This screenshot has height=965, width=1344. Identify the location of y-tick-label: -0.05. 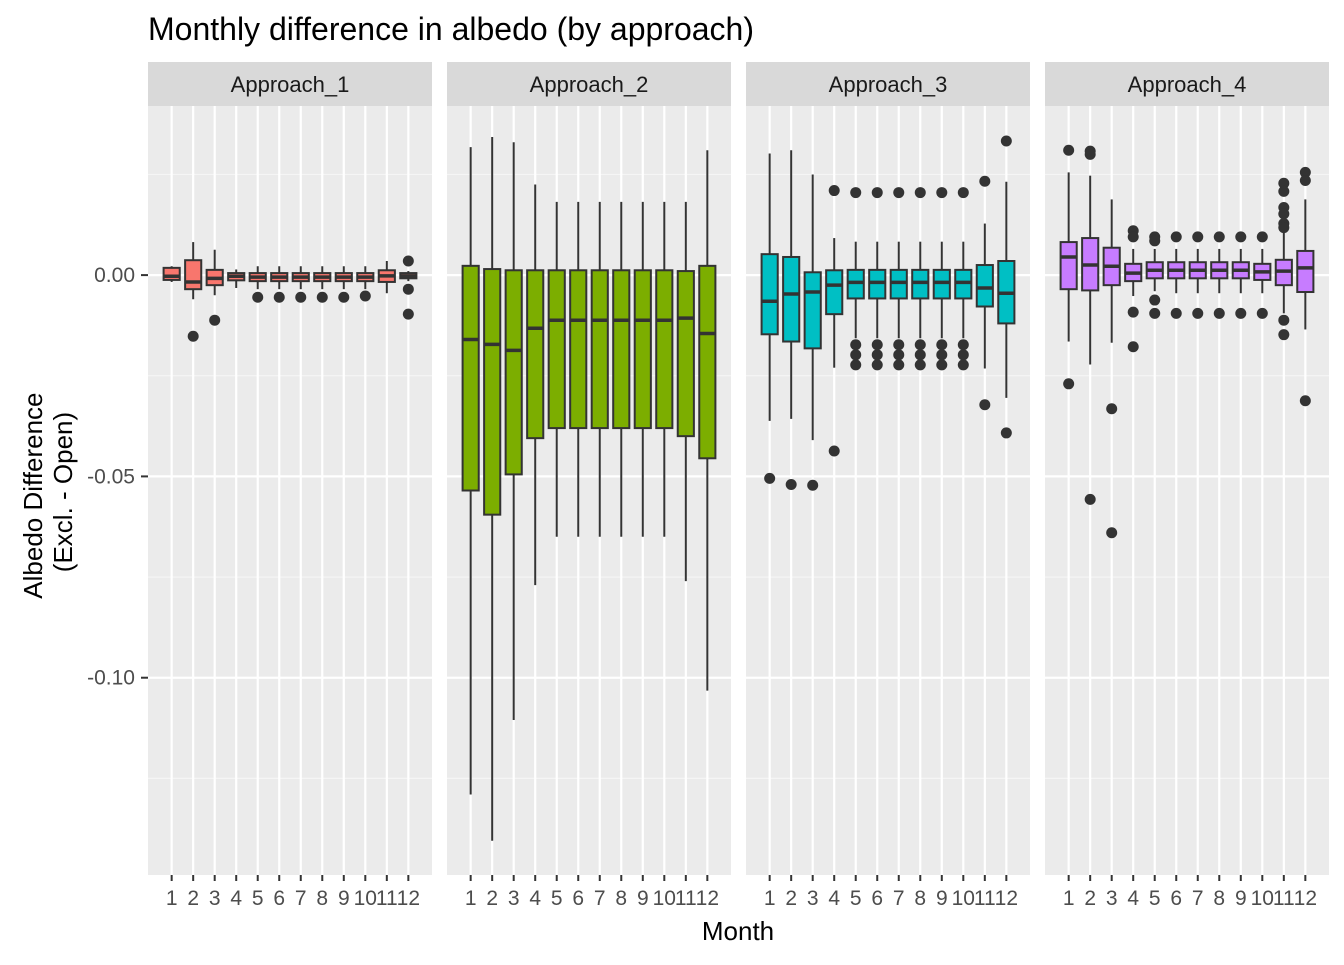
(111, 476).